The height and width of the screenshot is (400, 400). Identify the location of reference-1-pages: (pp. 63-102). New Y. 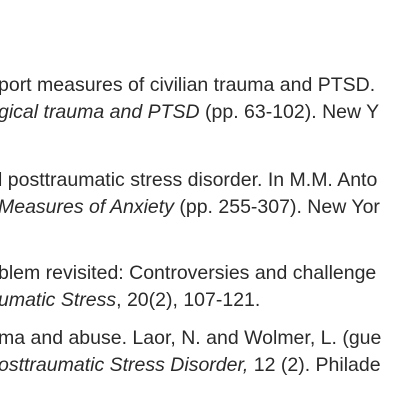
(289, 112).